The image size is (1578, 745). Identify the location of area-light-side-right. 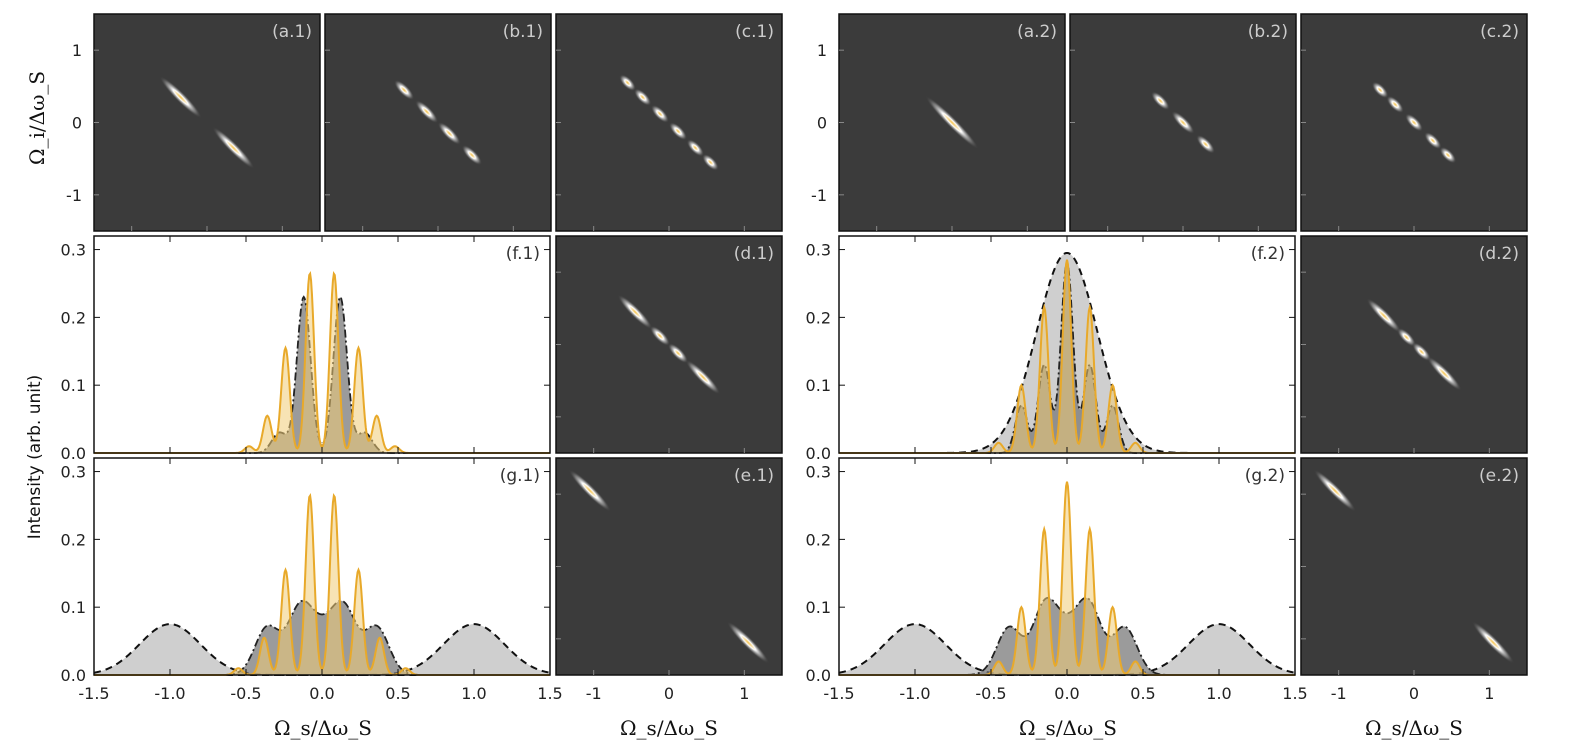
(322, 649).